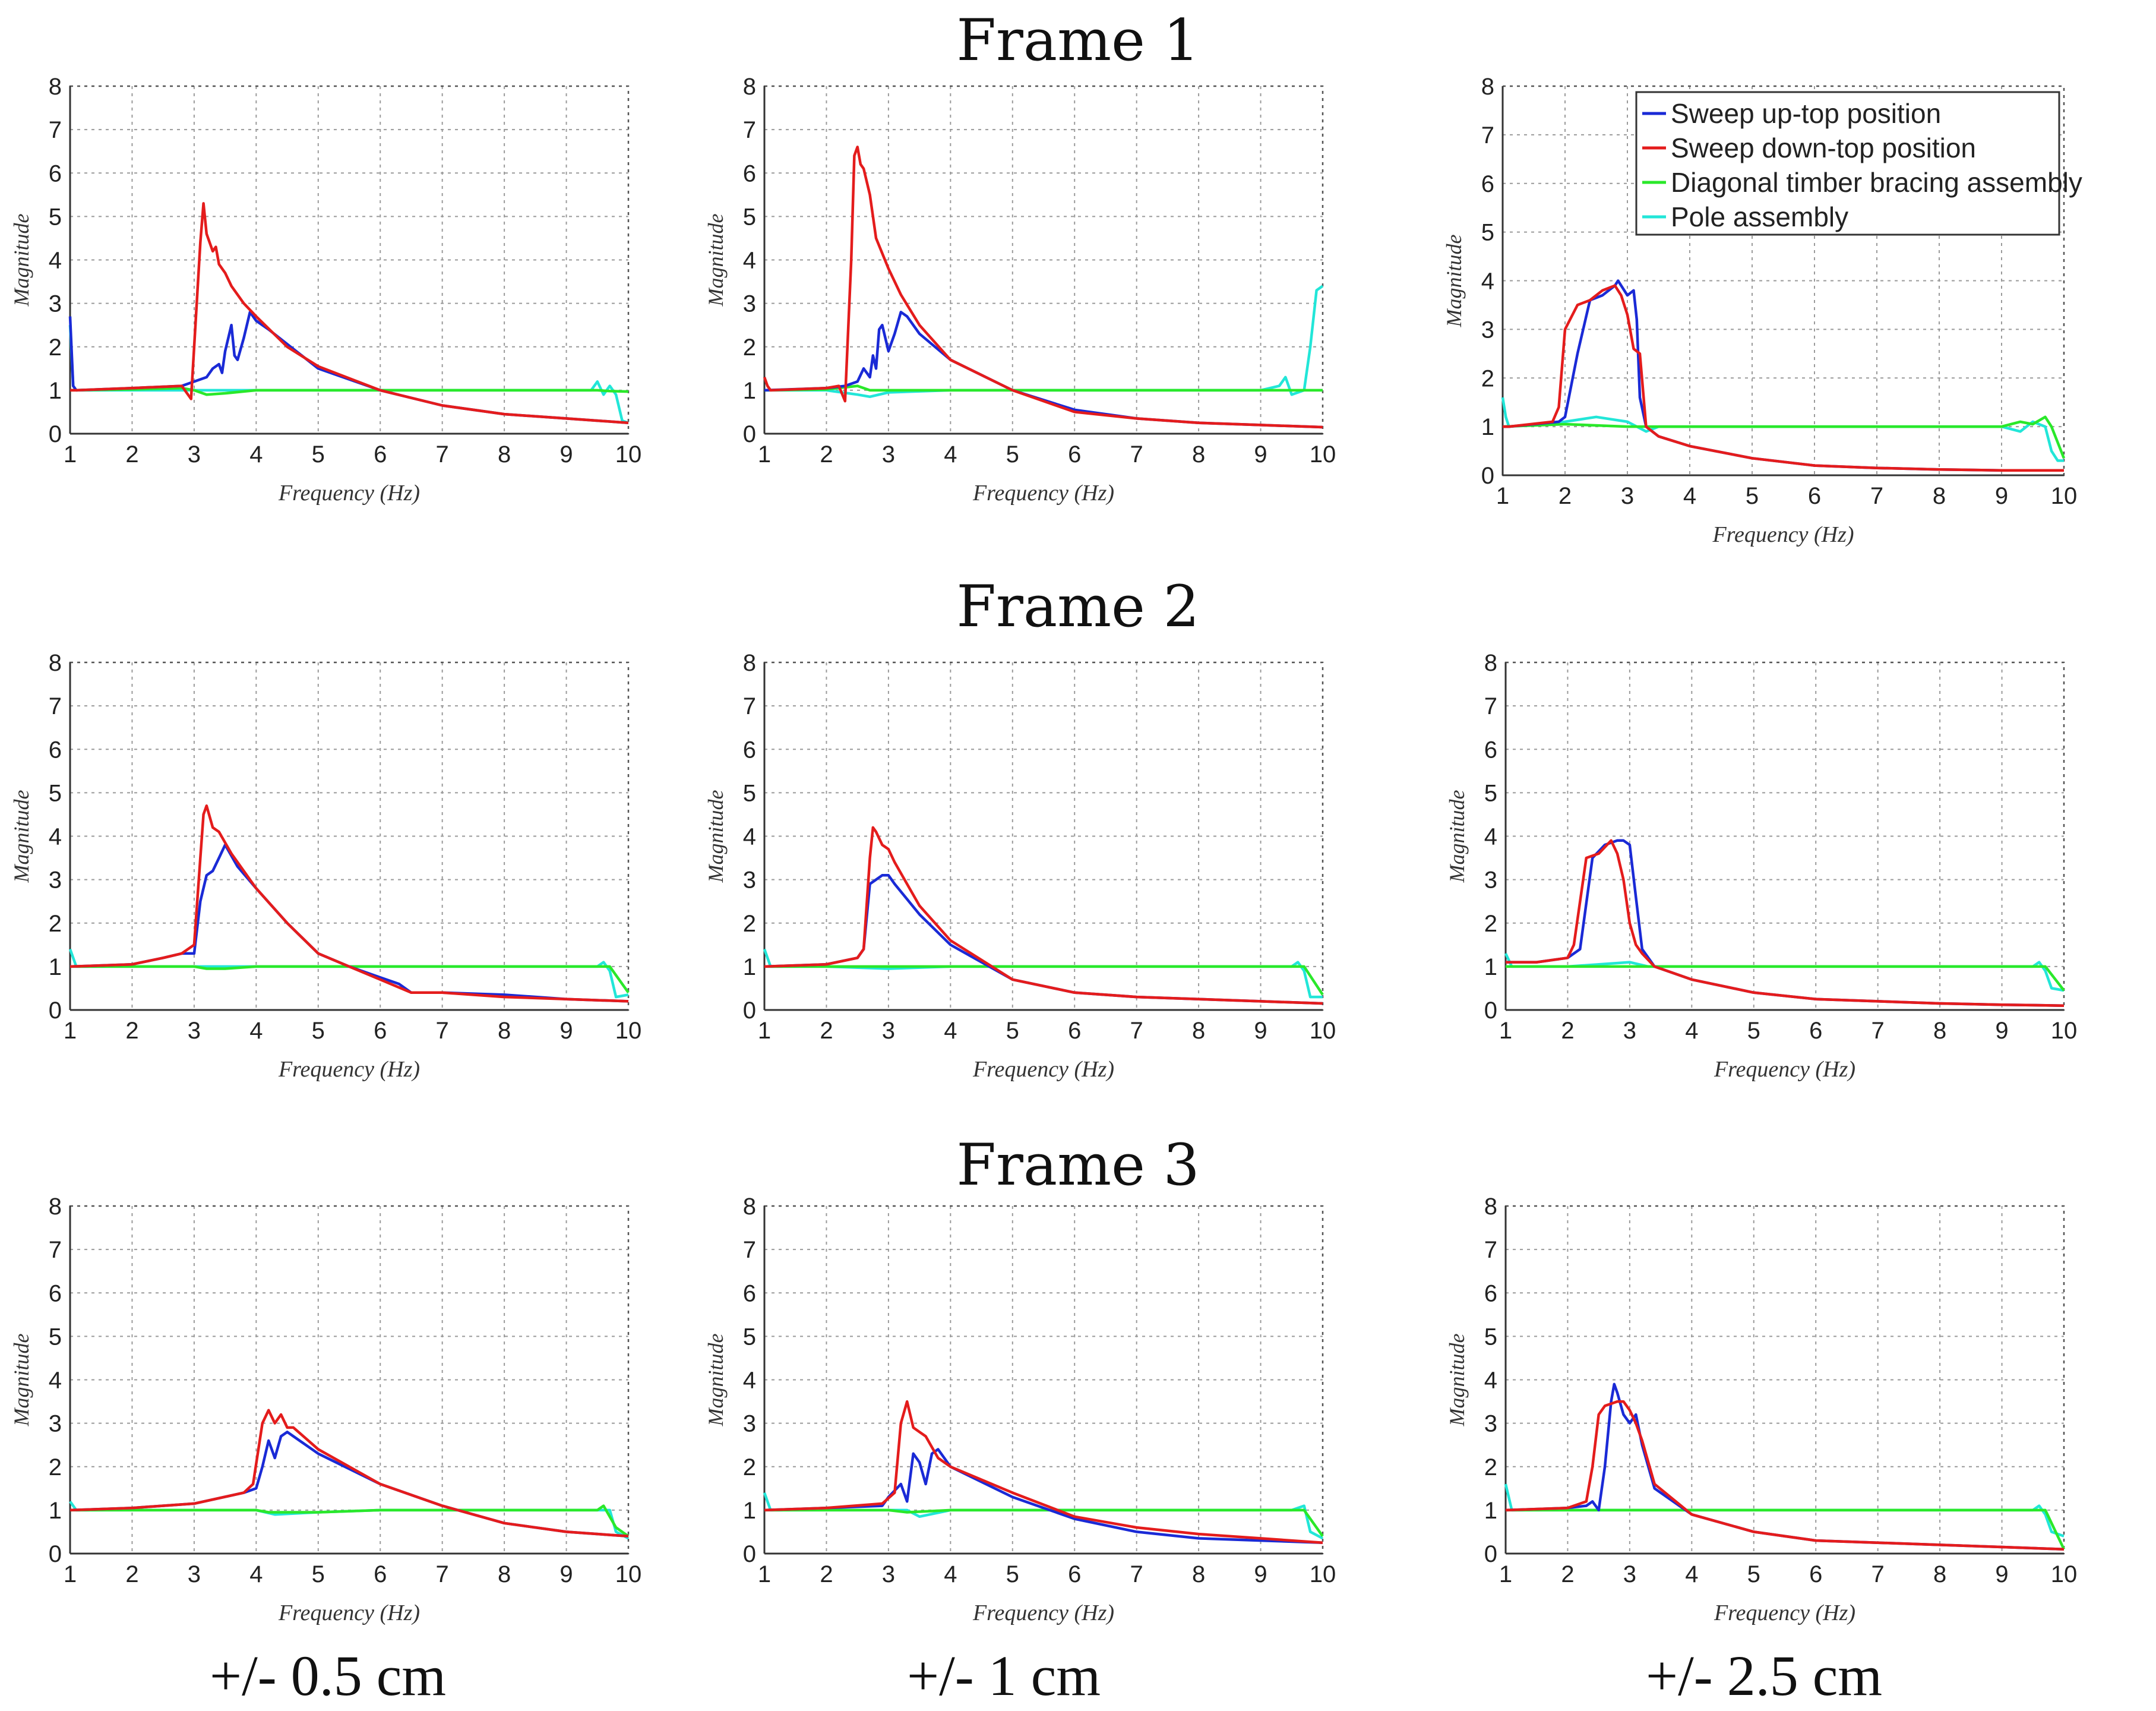  Describe the element at coordinates (328, 1676) in the screenshot. I see `column-label-0-5cm: +/- 0.5 cm` at that location.